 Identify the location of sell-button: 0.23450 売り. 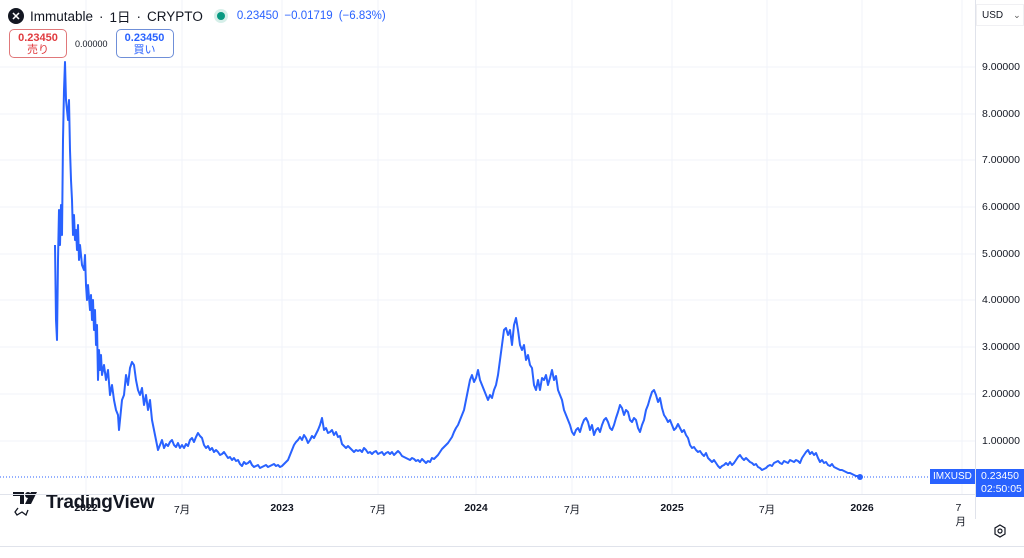
(38, 43).